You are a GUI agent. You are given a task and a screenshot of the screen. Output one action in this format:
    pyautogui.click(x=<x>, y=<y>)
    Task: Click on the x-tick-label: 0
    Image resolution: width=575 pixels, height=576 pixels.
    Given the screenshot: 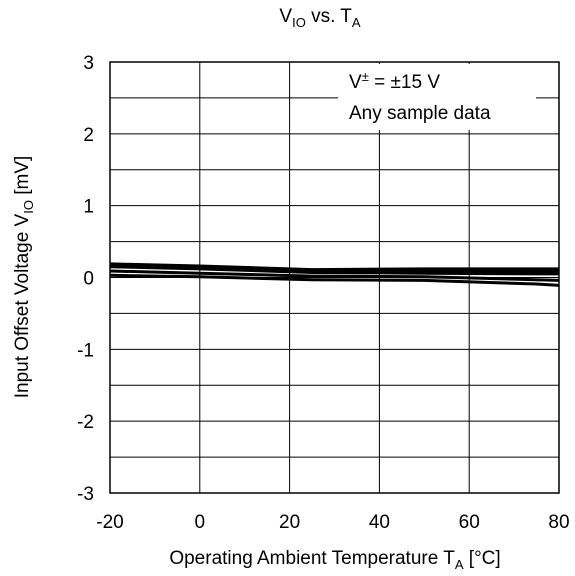 What is the action you would take?
    pyautogui.click(x=200, y=522)
    